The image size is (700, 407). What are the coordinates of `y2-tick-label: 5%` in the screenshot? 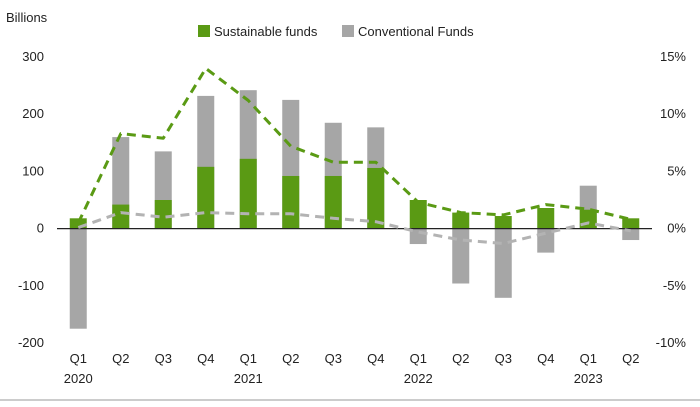 It's located at (676, 170).